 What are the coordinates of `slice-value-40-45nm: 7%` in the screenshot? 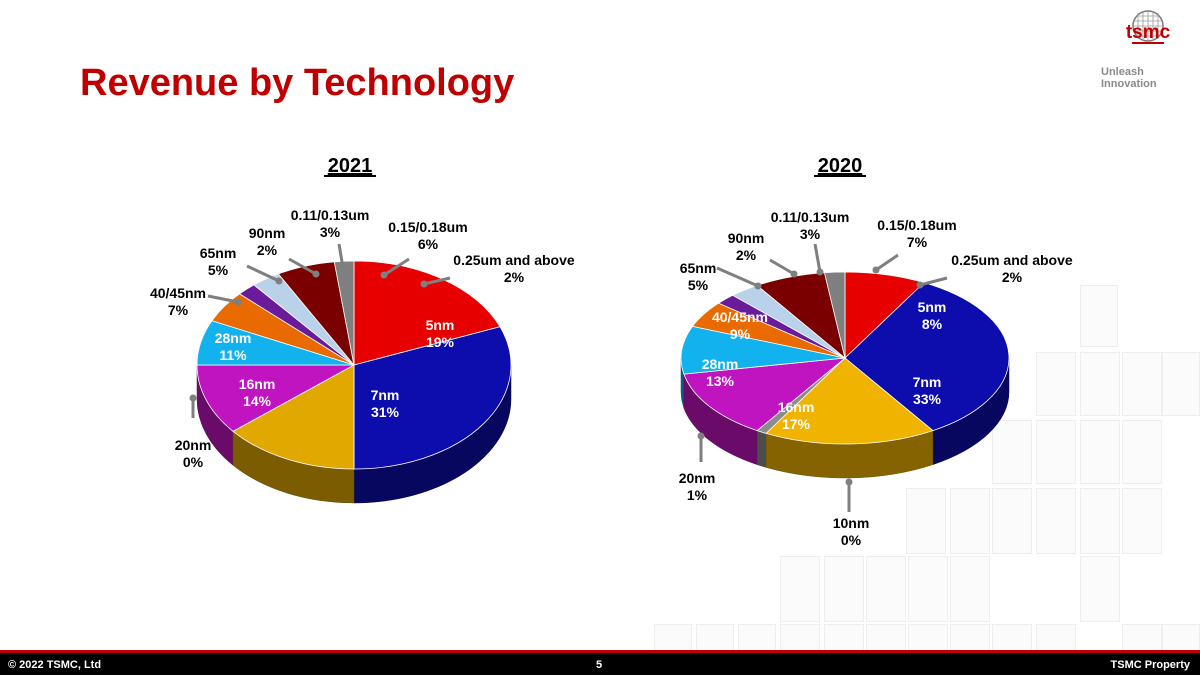 It's located at (178, 310).